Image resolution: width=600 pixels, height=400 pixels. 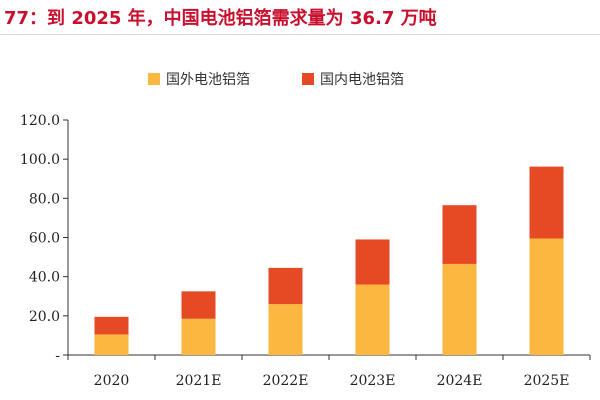 I want to click on x-tick-label: 2021E, so click(x=199, y=381).